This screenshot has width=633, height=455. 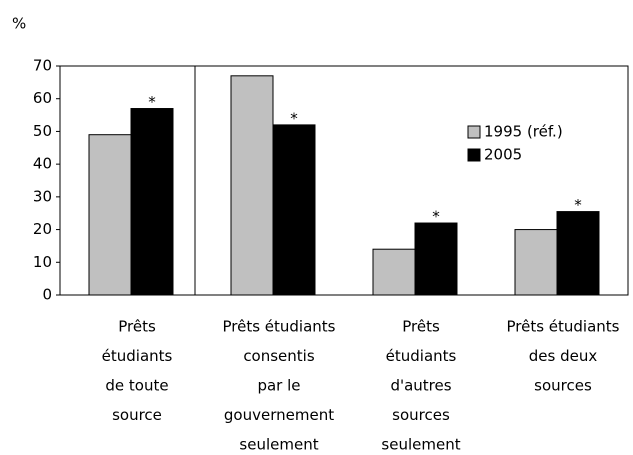 I want to click on x-tick-label: des deux, so click(x=563, y=356).